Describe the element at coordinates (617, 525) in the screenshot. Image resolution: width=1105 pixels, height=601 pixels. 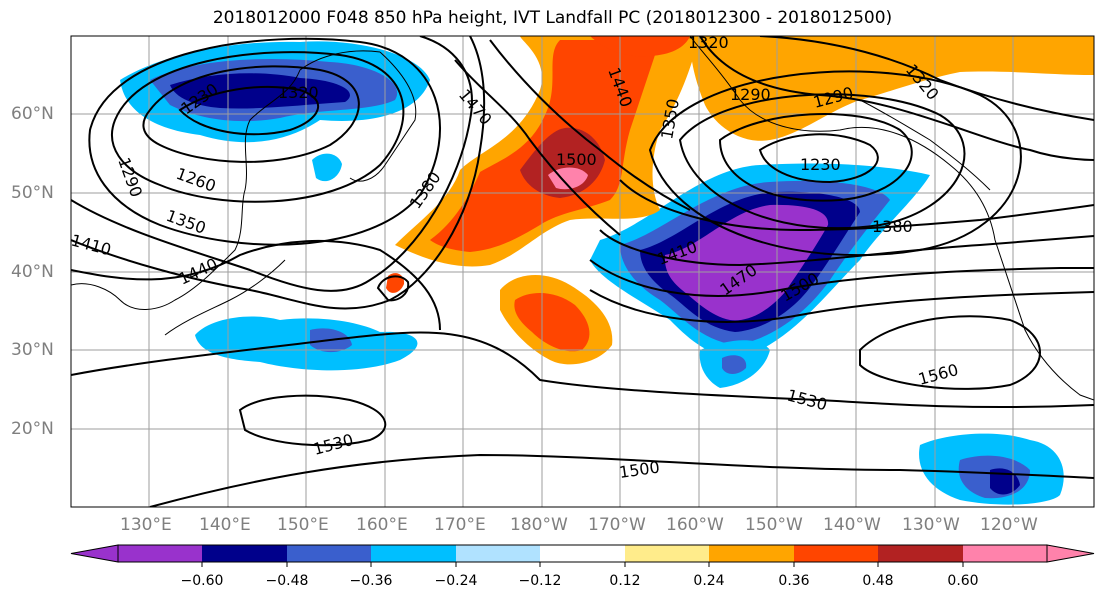
I see `lon-label-170w: 170°W` at that location.